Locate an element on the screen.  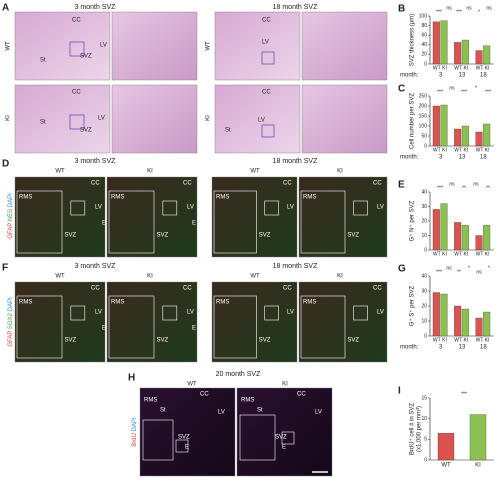
y-axis-label: G⁺ N⁺ per SVZ is located at coordinates (412, 220).